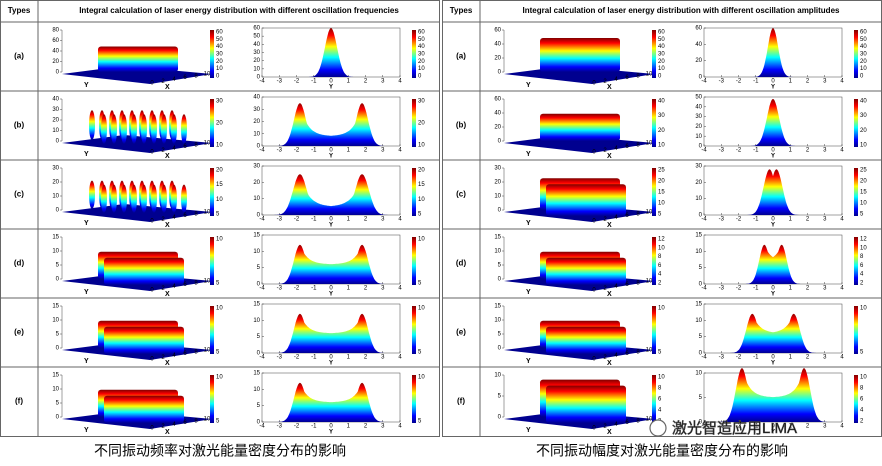  Describe the element at coordinates (862, 257) in the screenshot. I see `colorbar-tick-label: 8` at that location.